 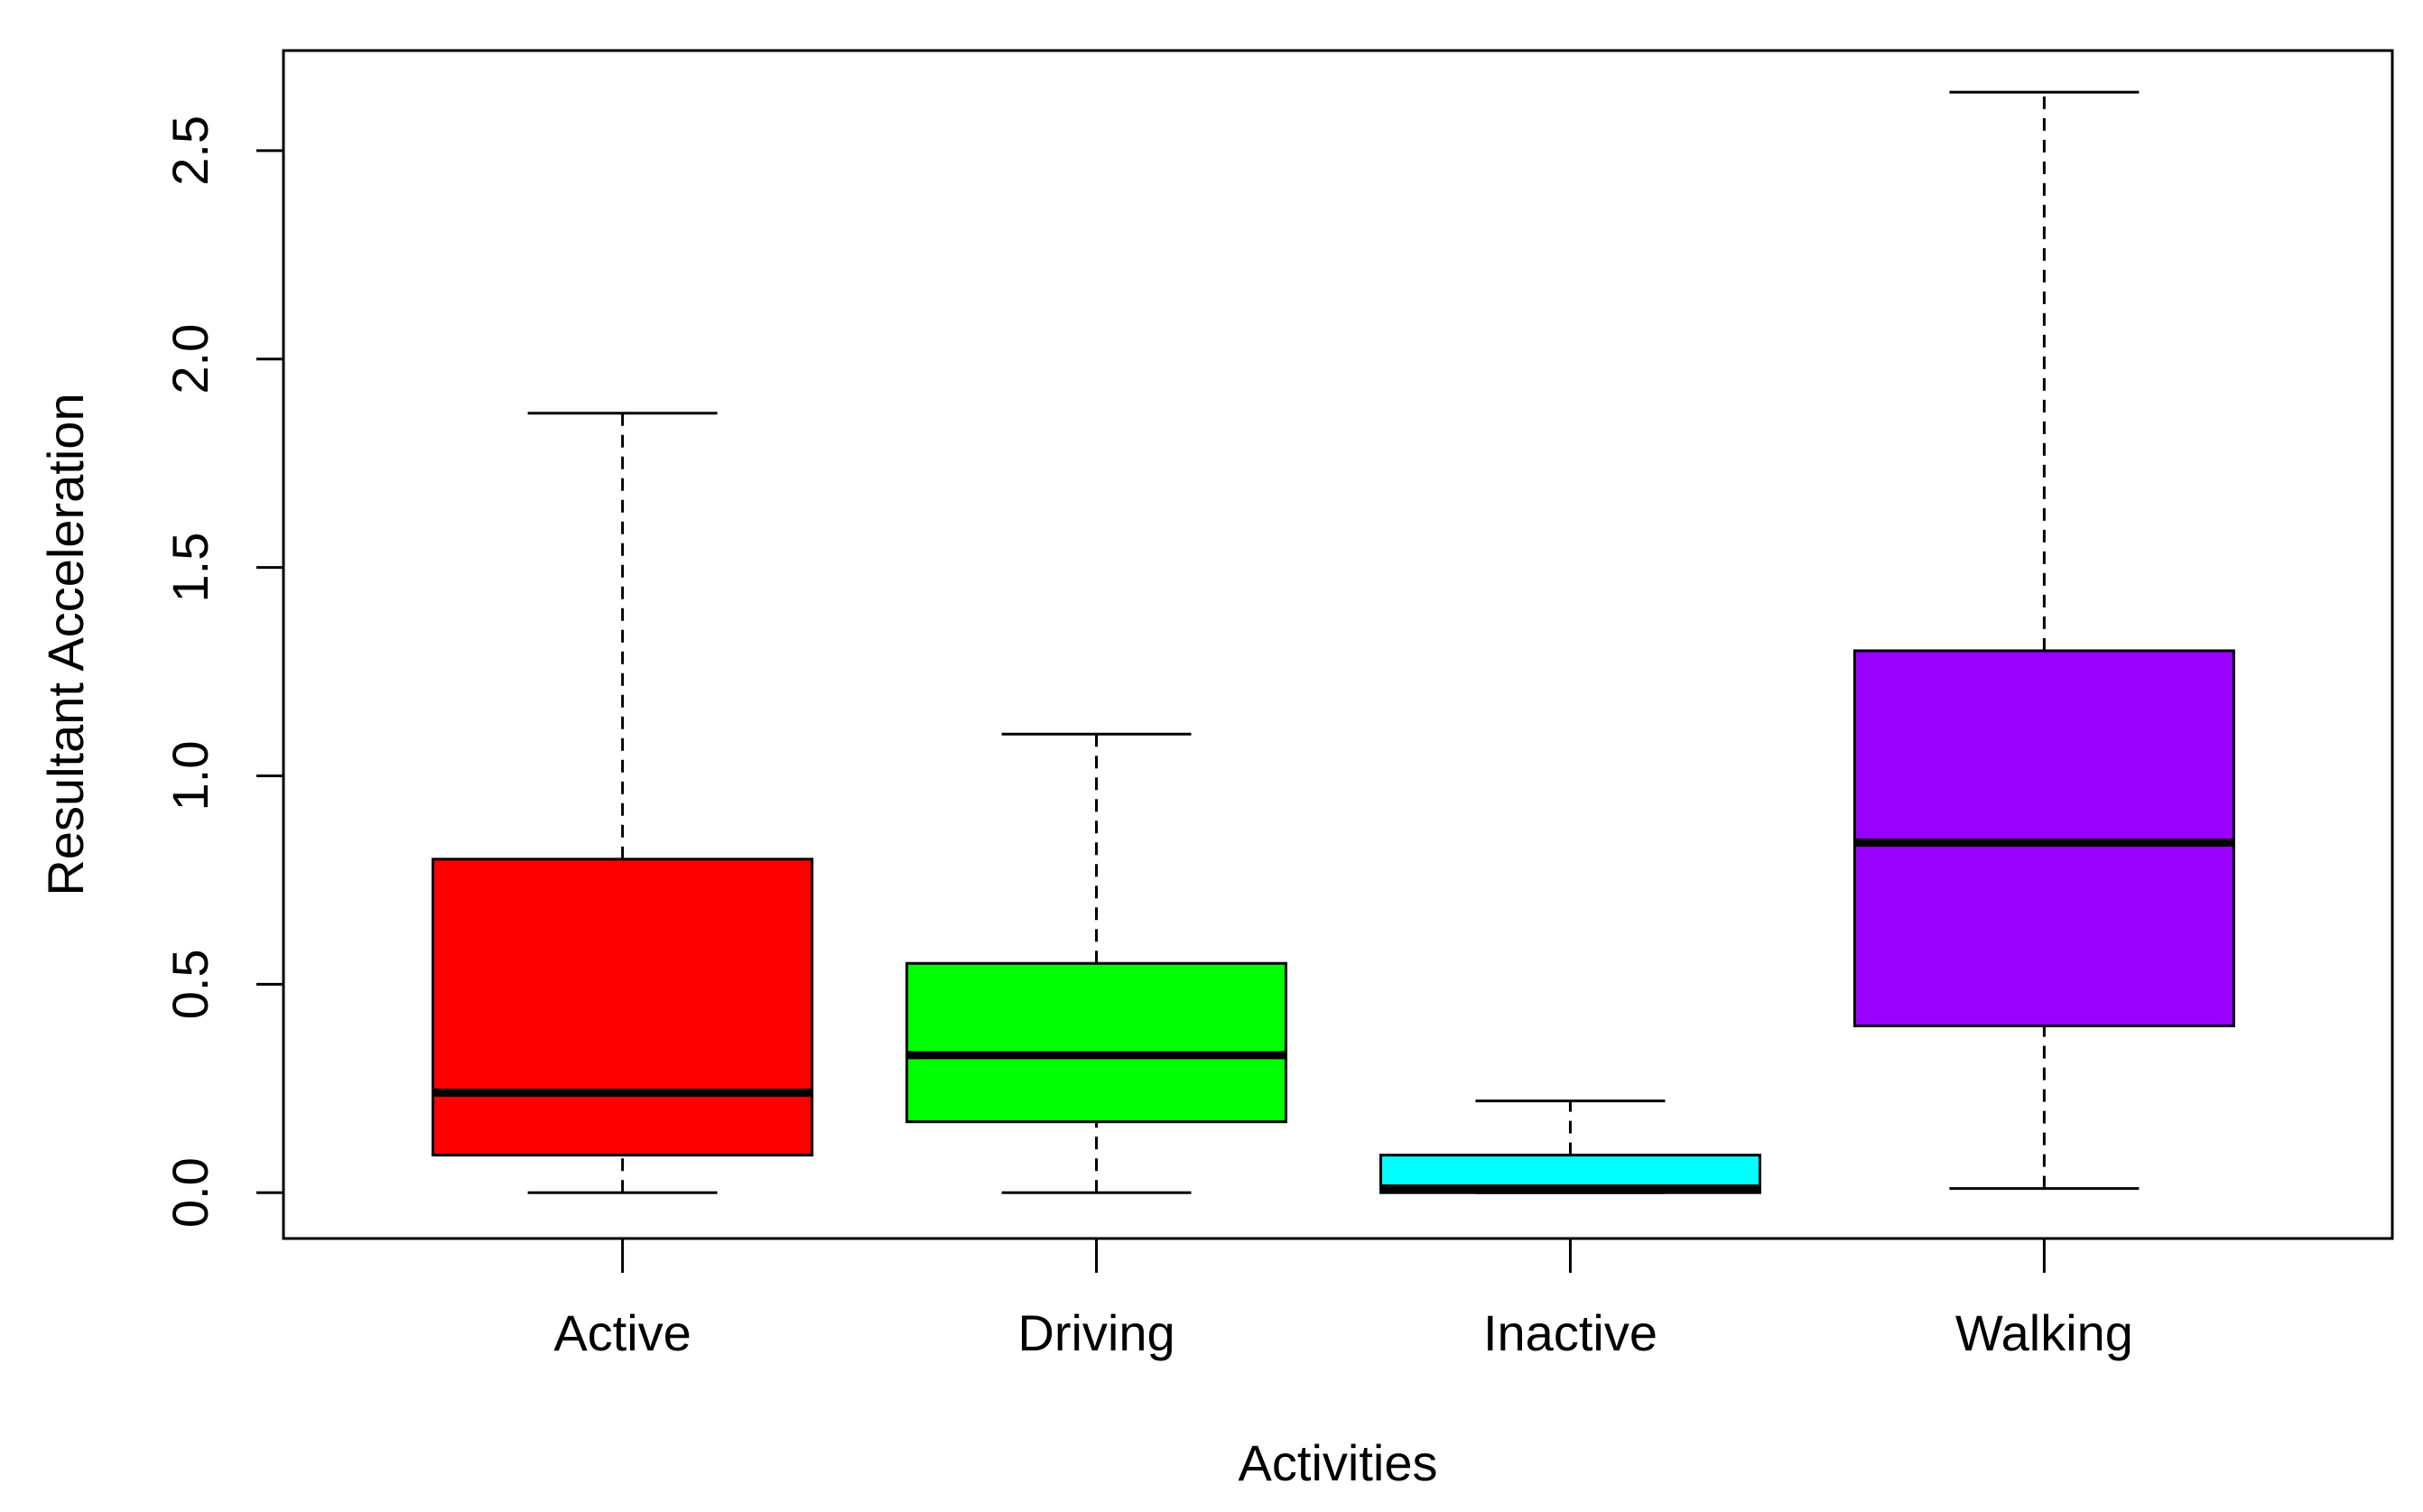 What do you see at coordinates (190, 776) in the screenshot?
I see `y-tick-label: 1.0` at bounding box center [190, 776].